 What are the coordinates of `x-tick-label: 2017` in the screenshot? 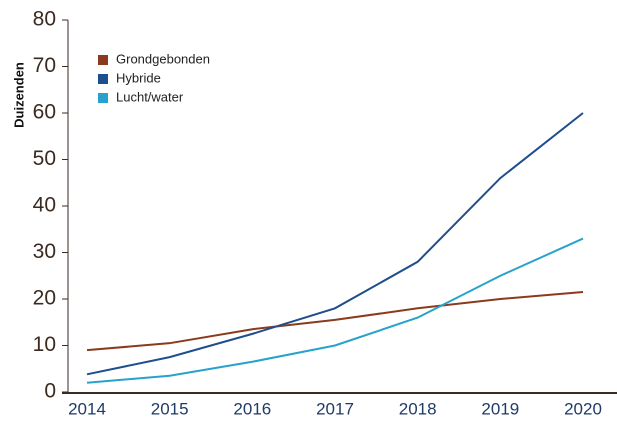 It's located at (335, 408).